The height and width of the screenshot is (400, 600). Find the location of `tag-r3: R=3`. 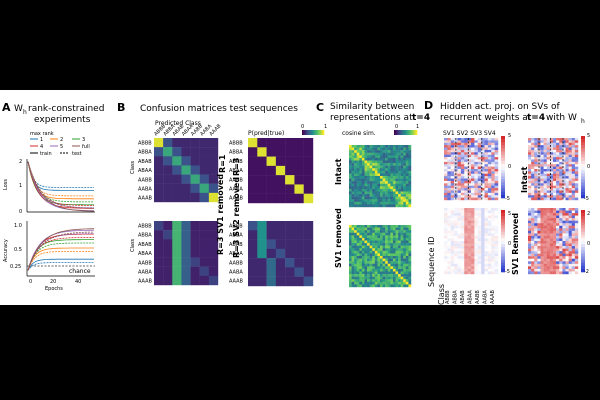

tag-r3: R=3 is located at coordinates (236, 167).